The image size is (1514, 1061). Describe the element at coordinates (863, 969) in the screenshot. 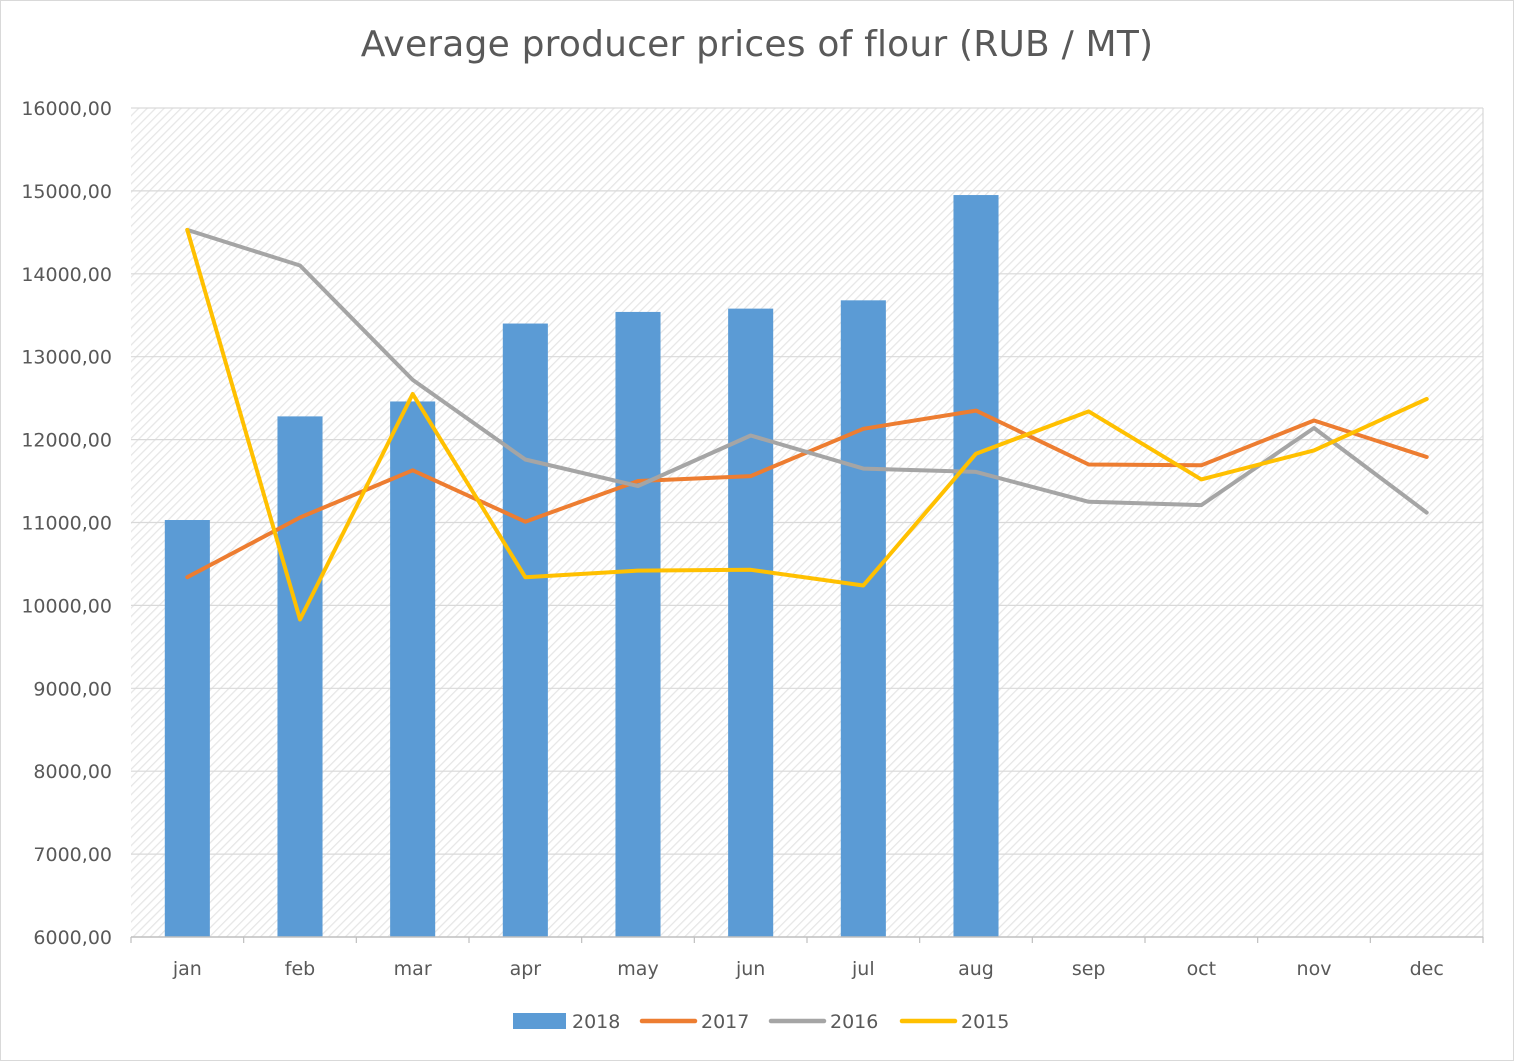

I see `x-tick-label: jul` at that location.